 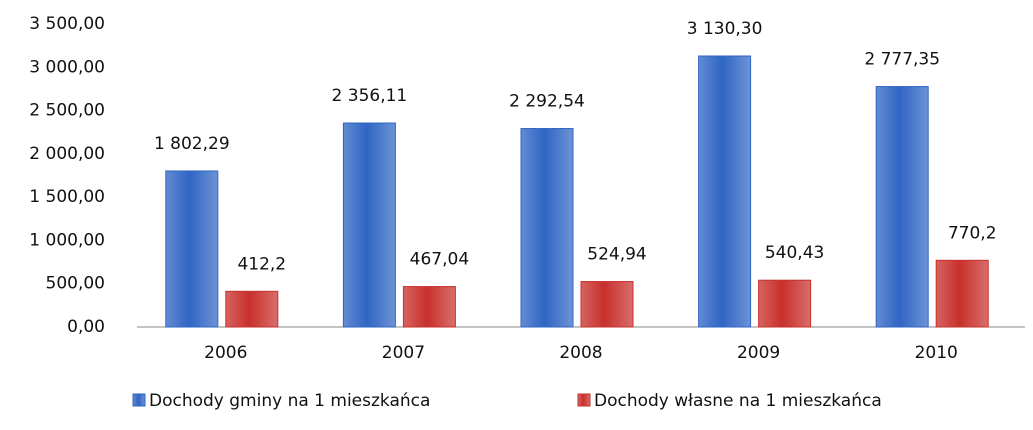 What do you see at coordinates (67, 111) in the screenshot?
I see `y-tick-label: 2 500,00` at bounding box center [67, 111].